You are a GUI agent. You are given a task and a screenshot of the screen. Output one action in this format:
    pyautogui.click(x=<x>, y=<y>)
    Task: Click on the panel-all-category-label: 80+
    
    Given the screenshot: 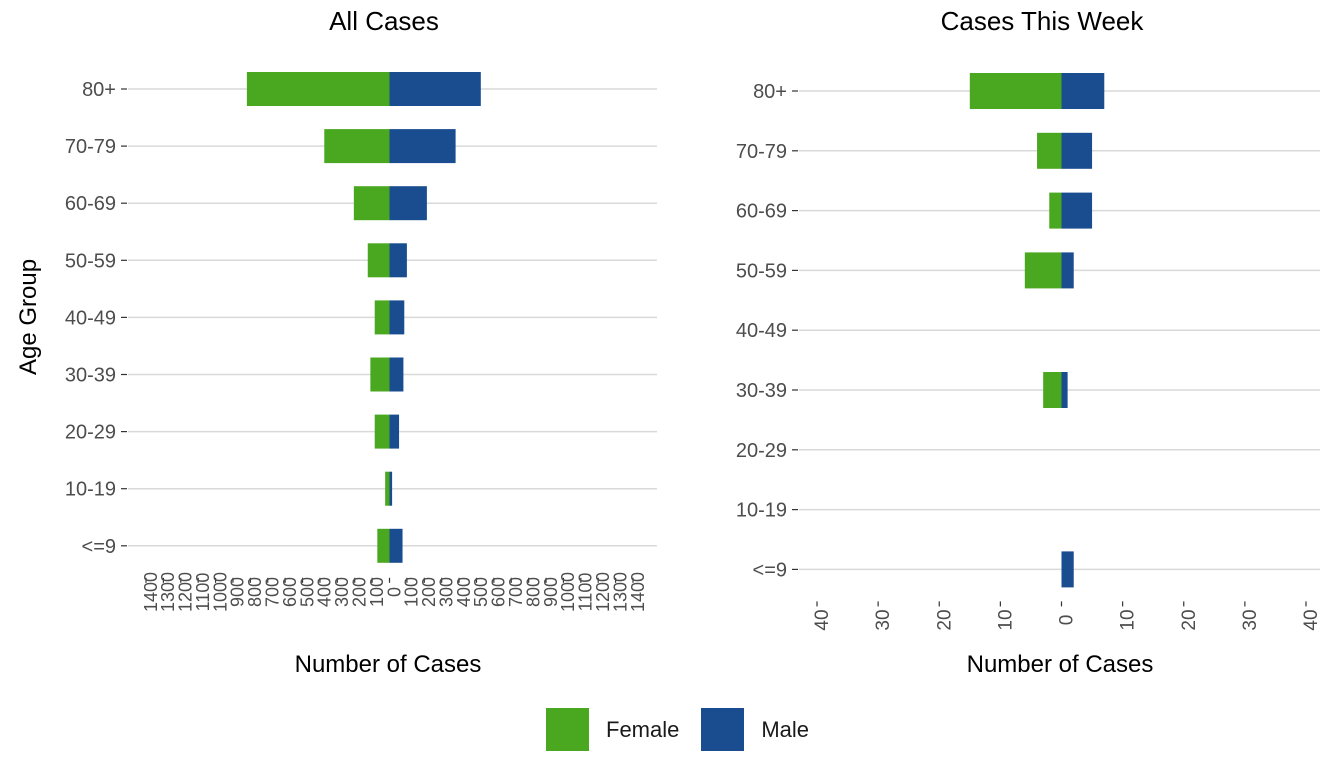 What is the action you would take?
    pyautogui.click(x=99, y=90)
    